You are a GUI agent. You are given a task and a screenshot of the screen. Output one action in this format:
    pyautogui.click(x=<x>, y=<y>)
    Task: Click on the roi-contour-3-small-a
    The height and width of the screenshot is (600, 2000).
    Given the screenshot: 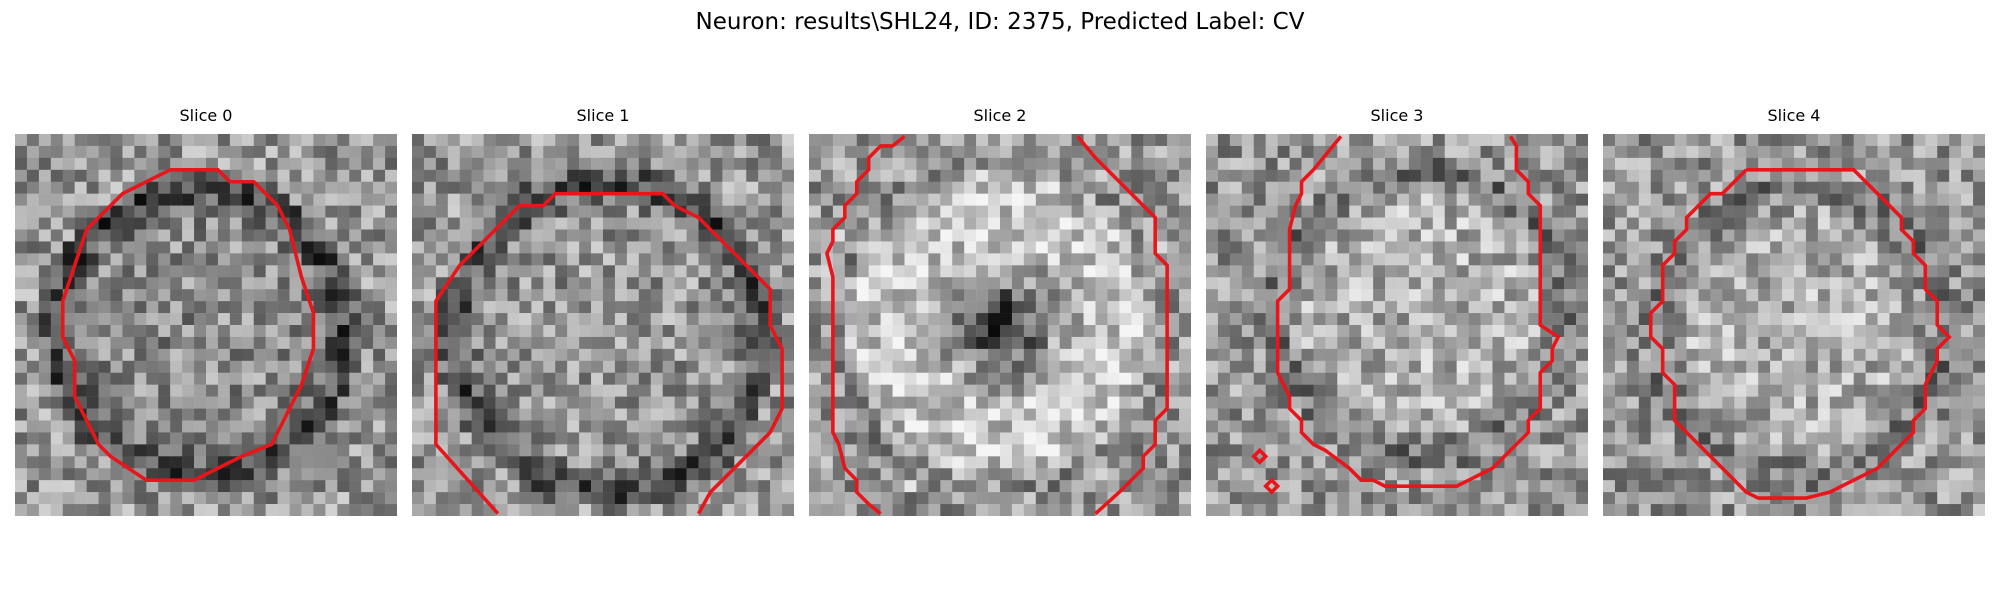 What is the action you would take?
    pyautogui.click(x=1260, y=456)
    